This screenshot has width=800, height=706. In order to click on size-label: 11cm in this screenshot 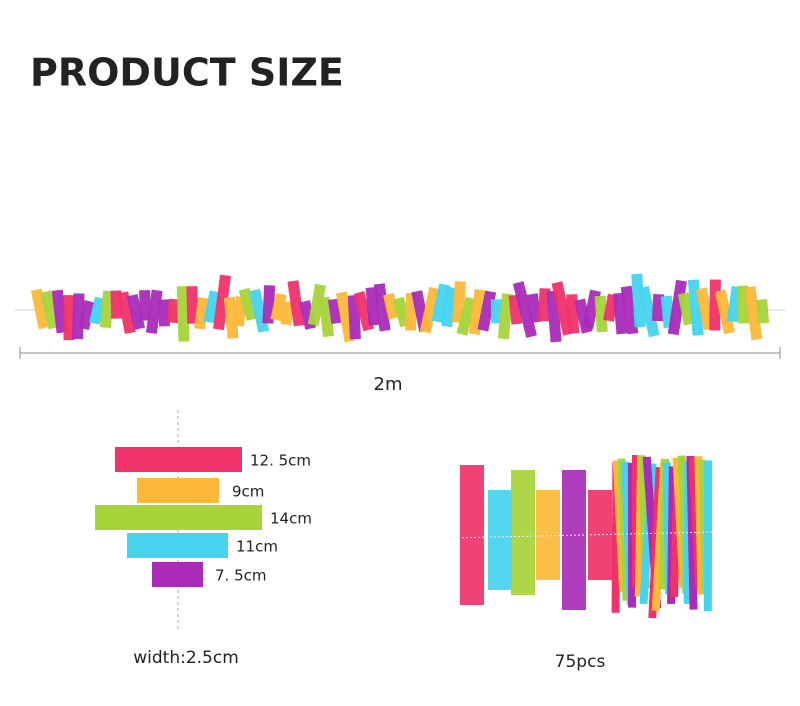, I will do `click(257, 547)`.